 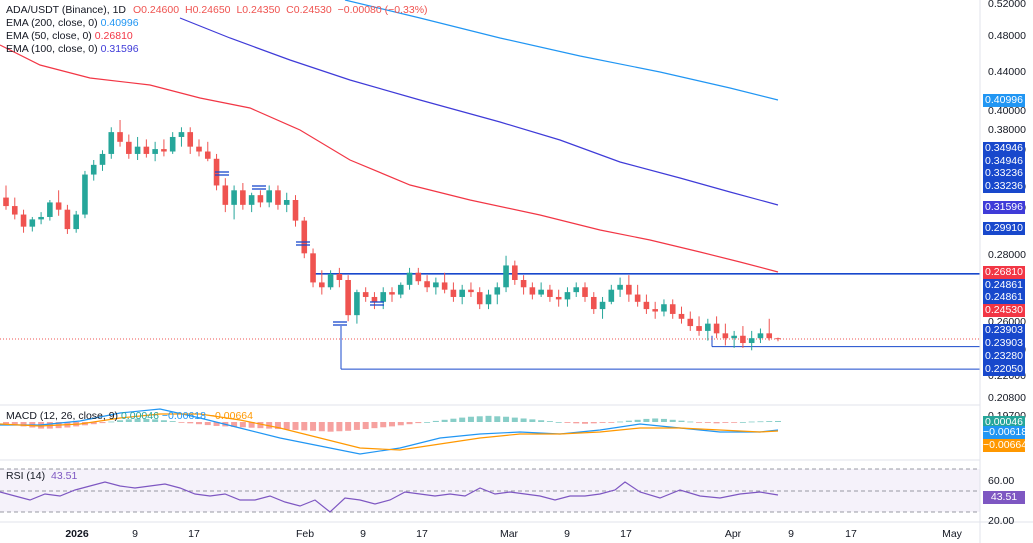 I want to click on legend-ema100-label: EMA (100, close, 0), so click(x=52, y=49).